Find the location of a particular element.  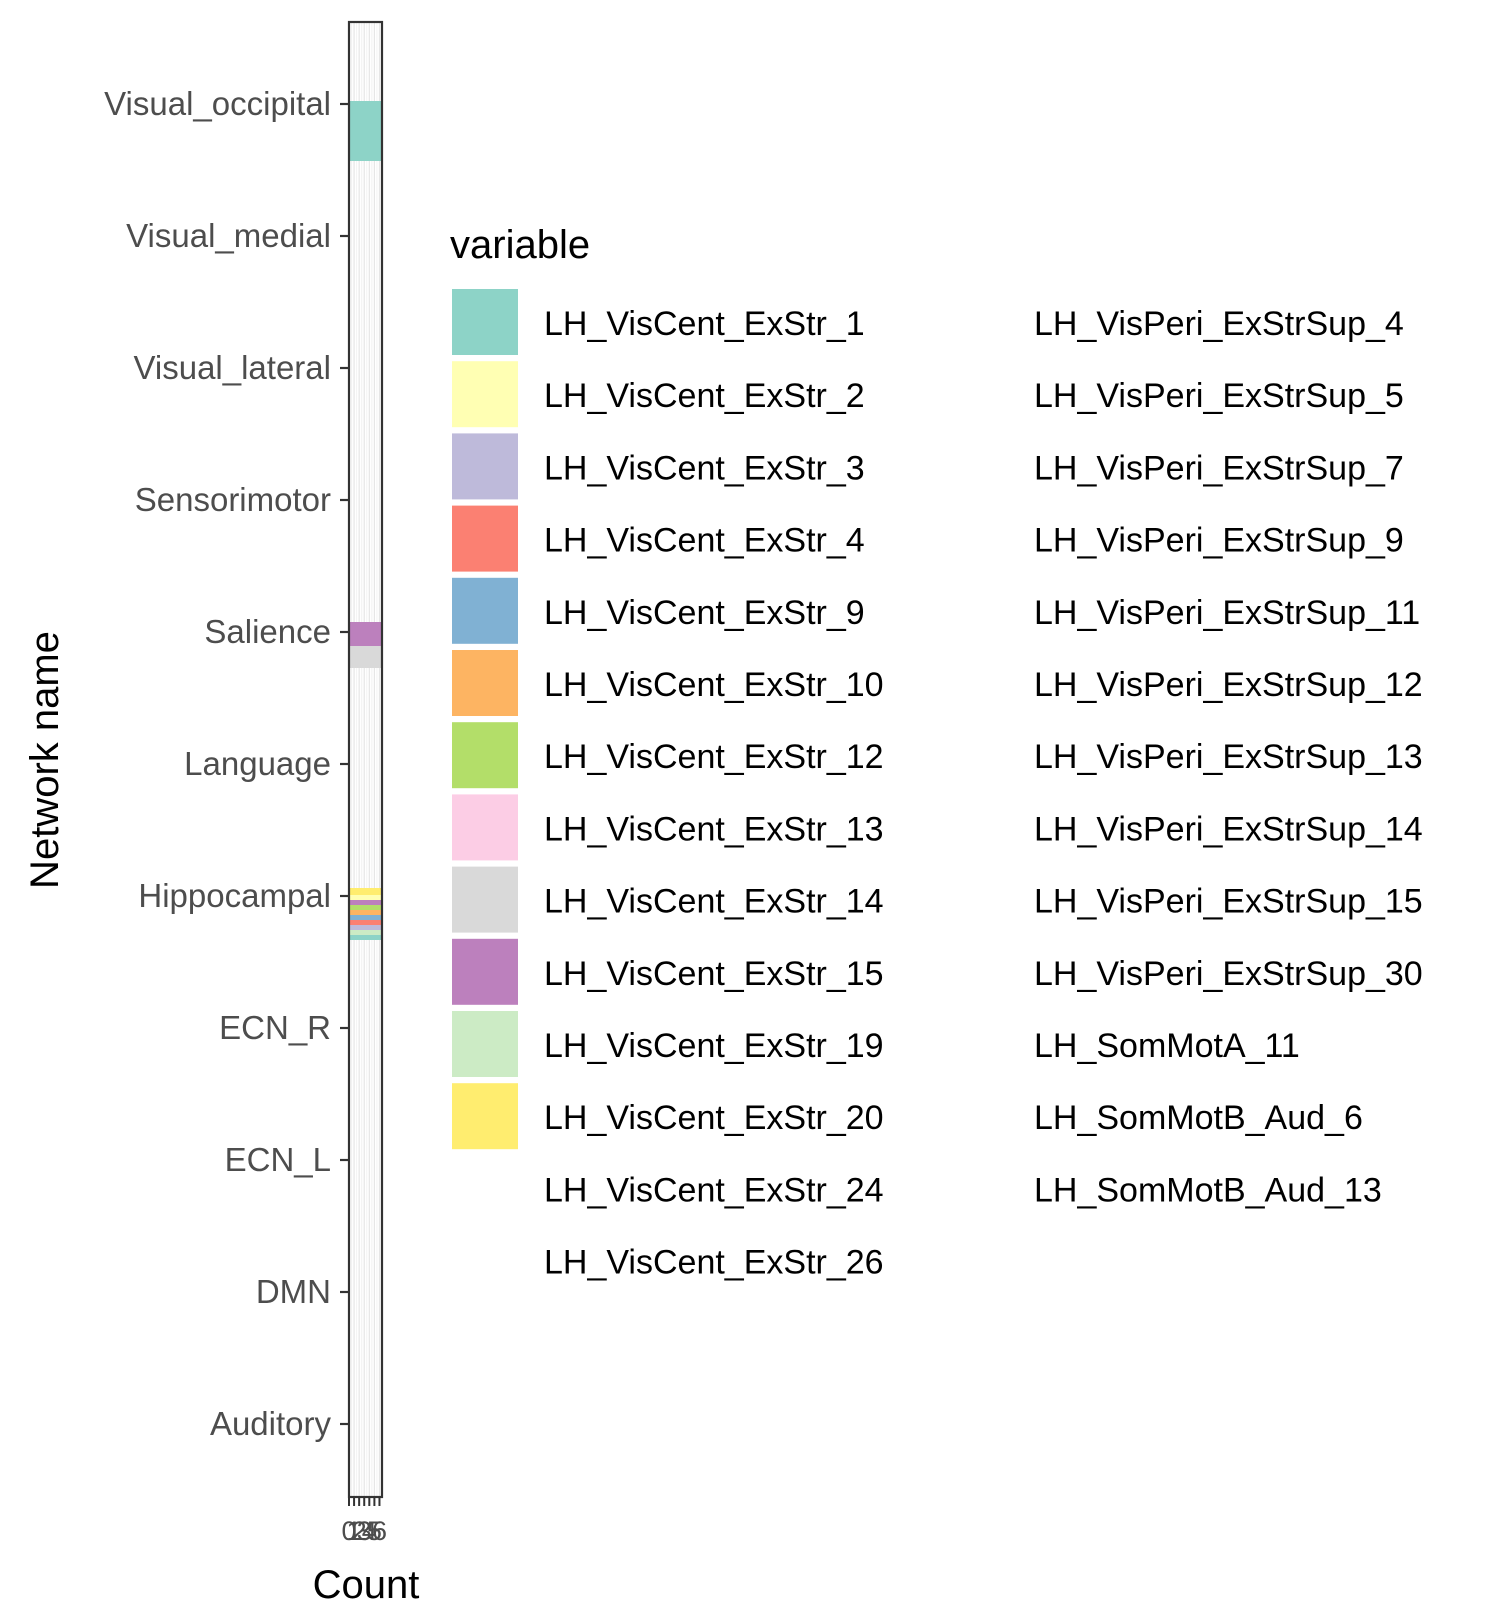

x-tick-label: 1 is located at coordinates (354, 1531).